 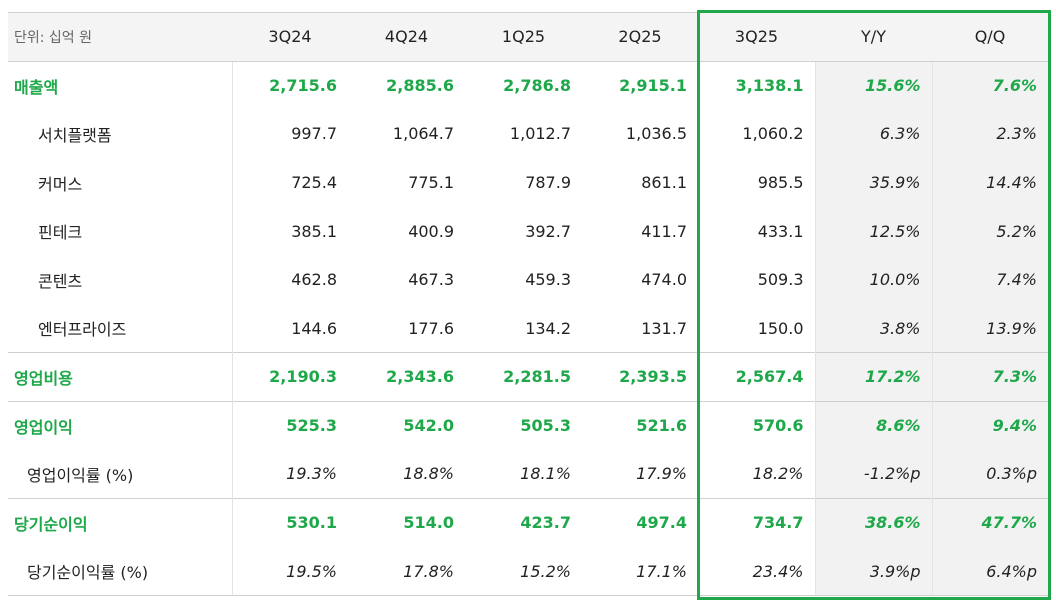 What do you see at coordinates (873, 134) in the screenshot?
I see `cell: 6.3%` at bounding box center [873, 134].